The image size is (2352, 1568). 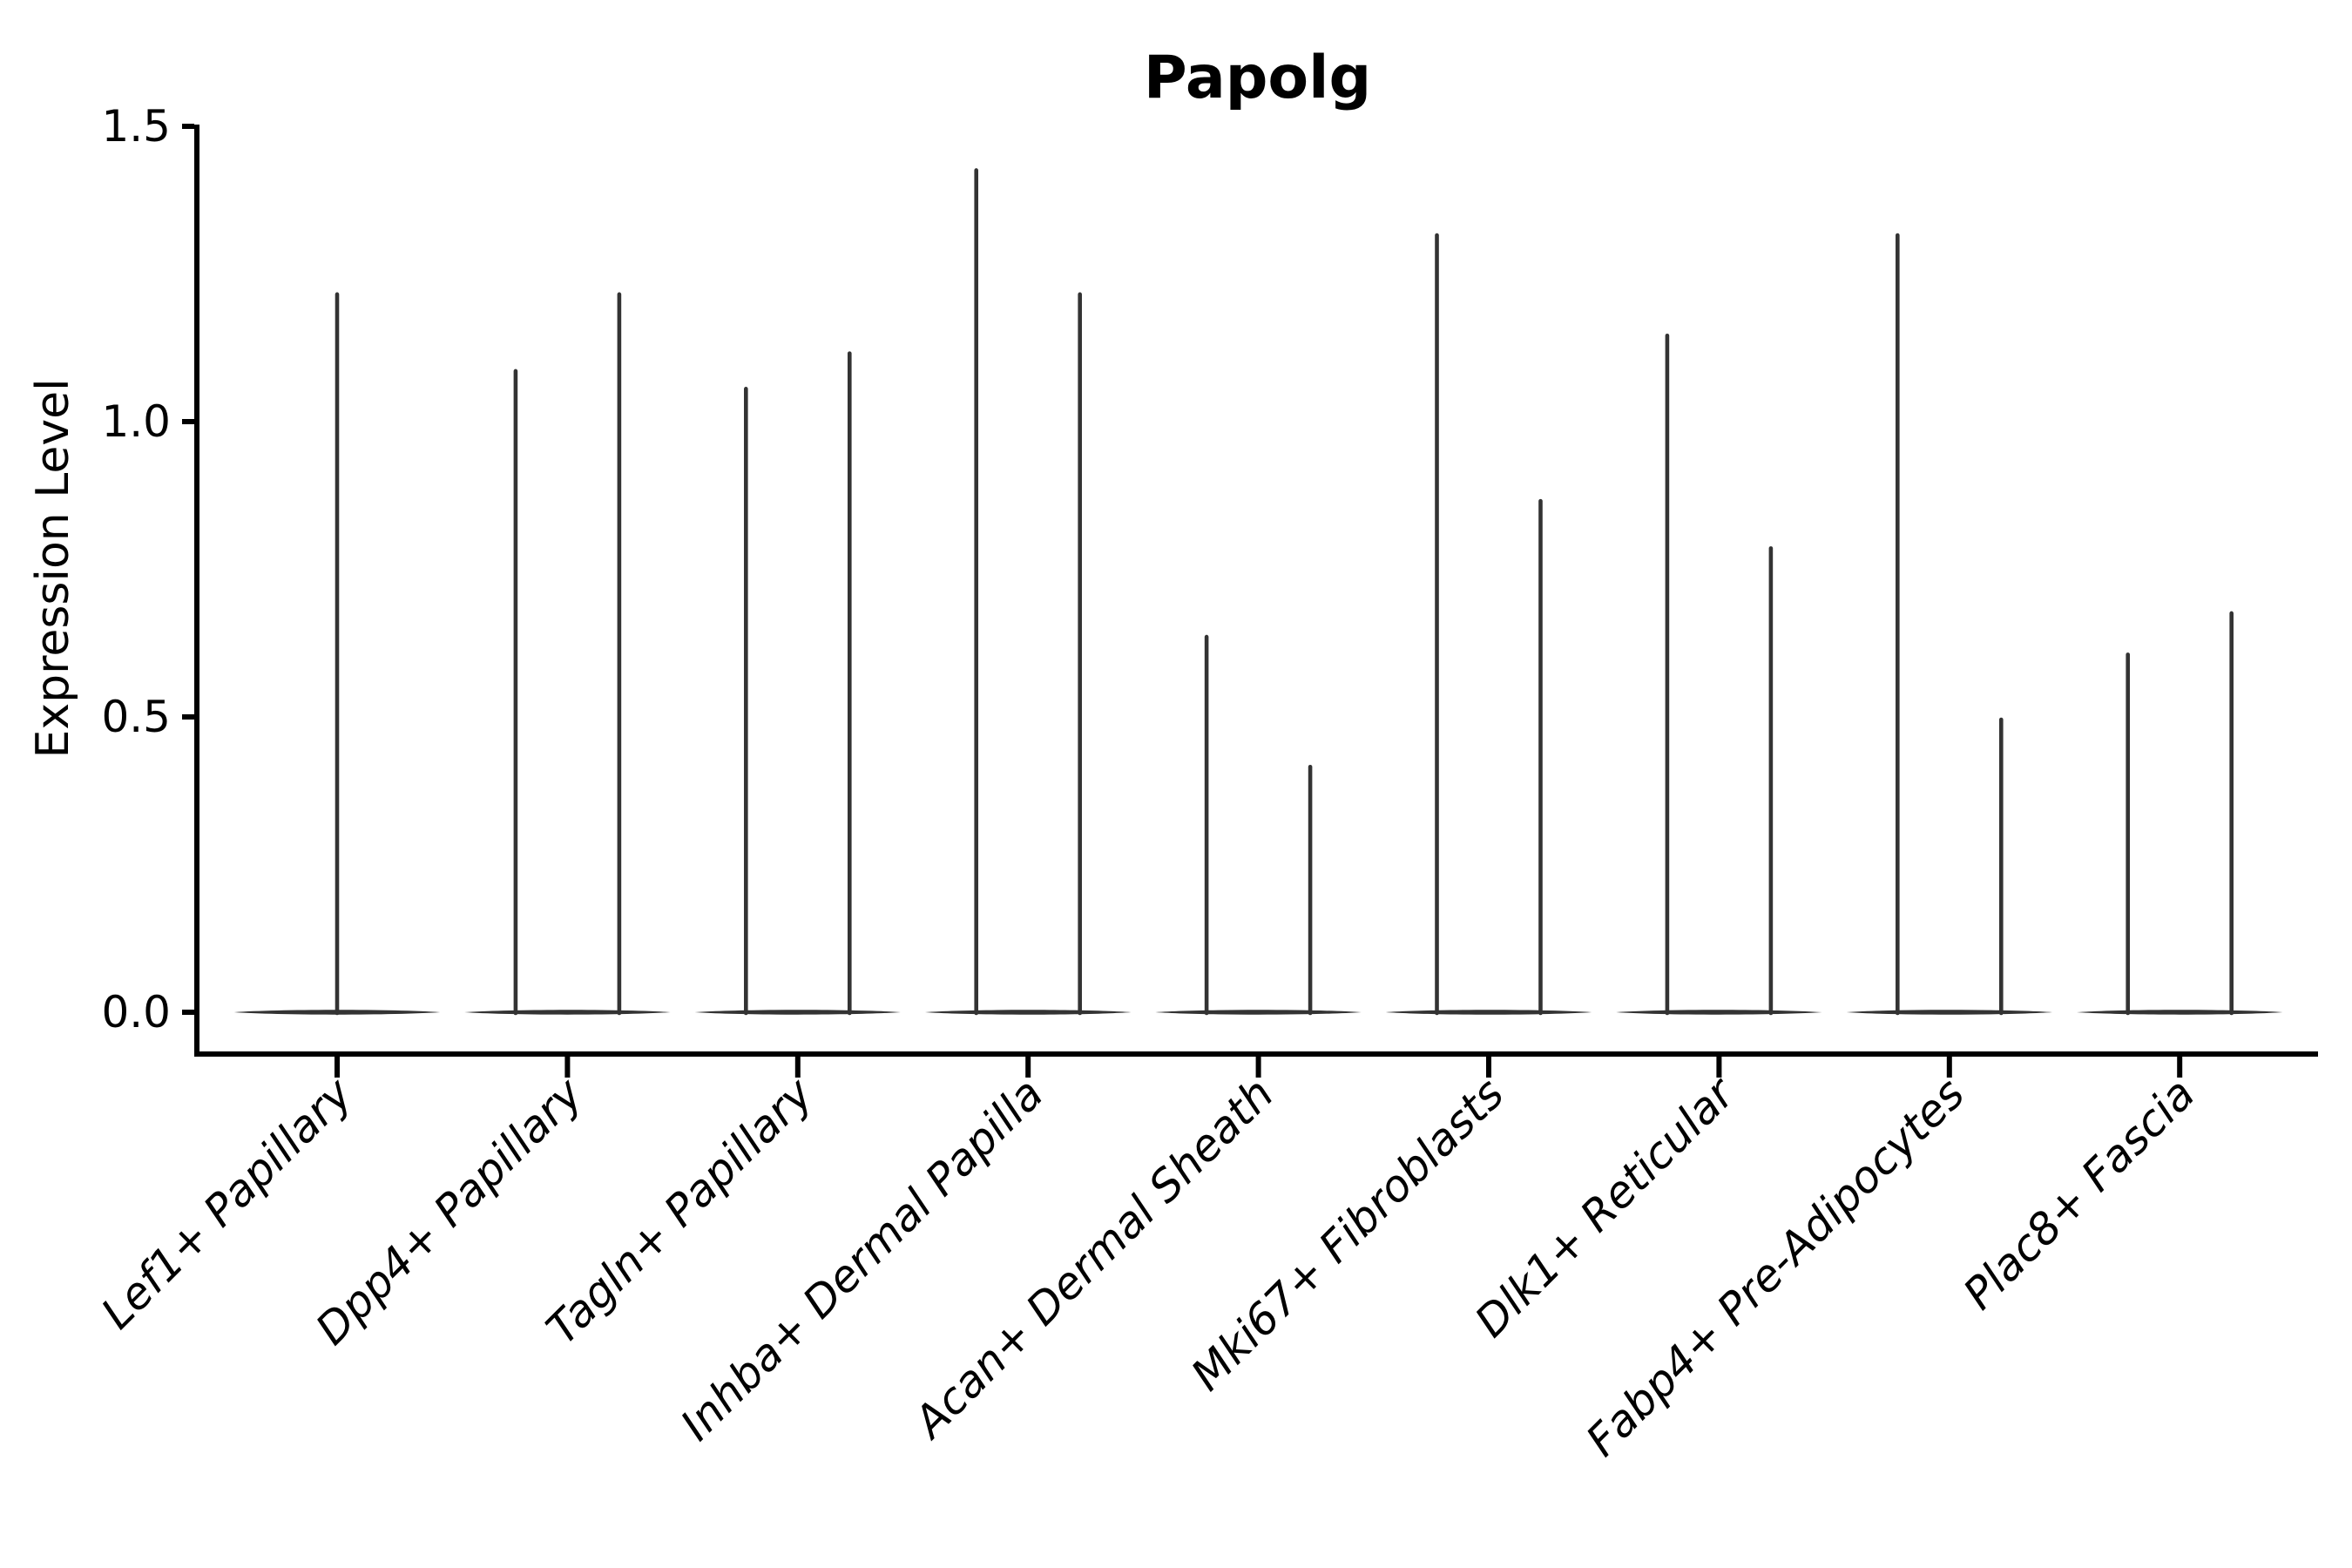 What do you see at coordinates (53, 568) in the screenshot?
I see `y-axis-label: Expression Level` at bounding box center [53, 568].